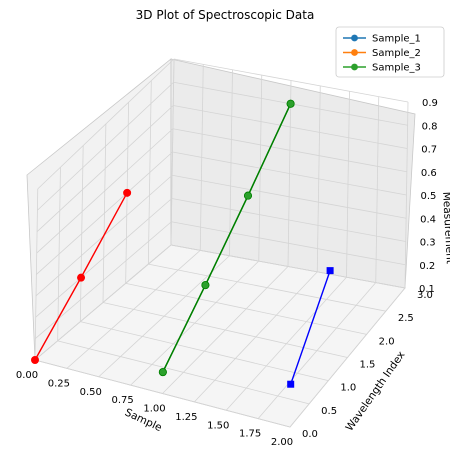 The height and width of the screenshot is (459, 450). What do you see at coordinates (122, 400) in the screenshot?
I see `x-tick-label: 0.75` at bounding box center [122, 400].